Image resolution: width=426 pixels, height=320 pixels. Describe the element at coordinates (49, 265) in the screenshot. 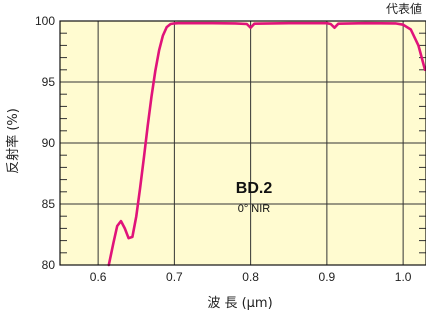

I see `y-tick-label: 80` at that location.